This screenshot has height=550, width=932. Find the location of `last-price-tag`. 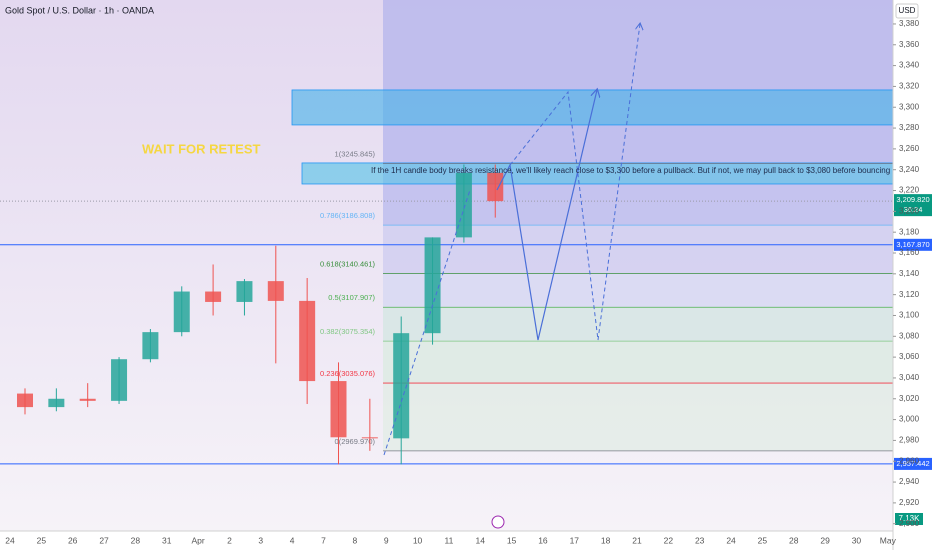

last-price-tag is located at coordinates (913, 205).